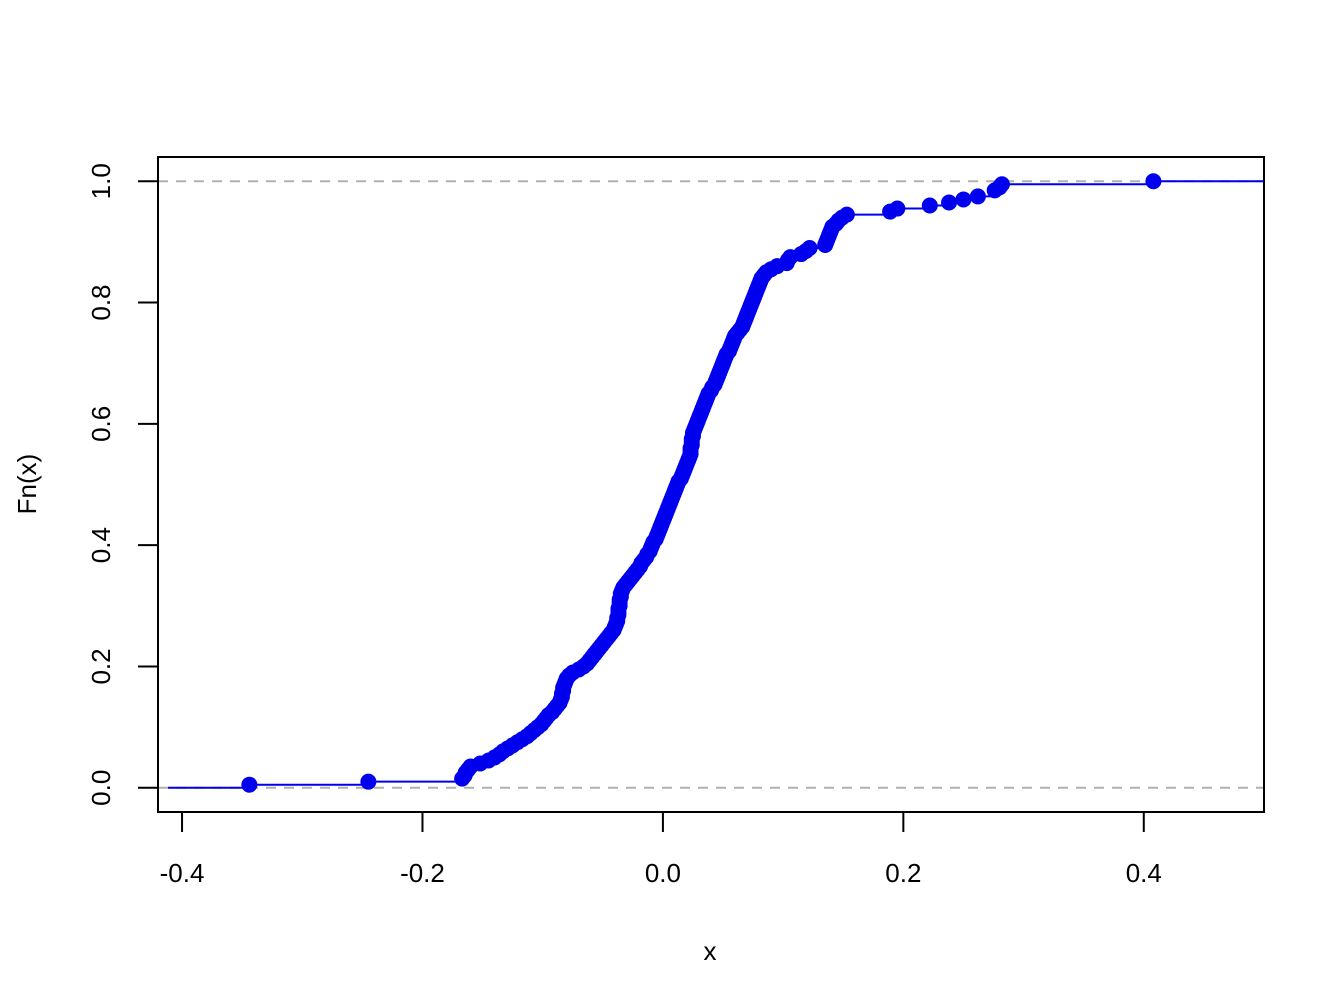  What do you see at coordinates (101, 545) in the screenshot?
I see `y-tick-label: 0.4` at bounding box center [101, 545].